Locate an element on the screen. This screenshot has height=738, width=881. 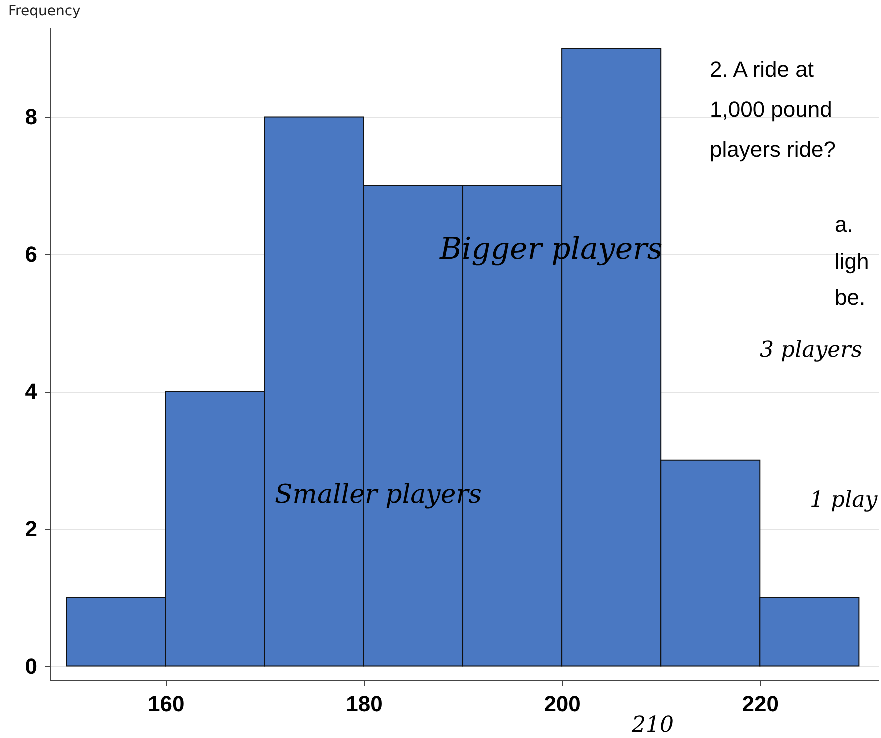
annotation: ligh is located at coordinates (852, 261).